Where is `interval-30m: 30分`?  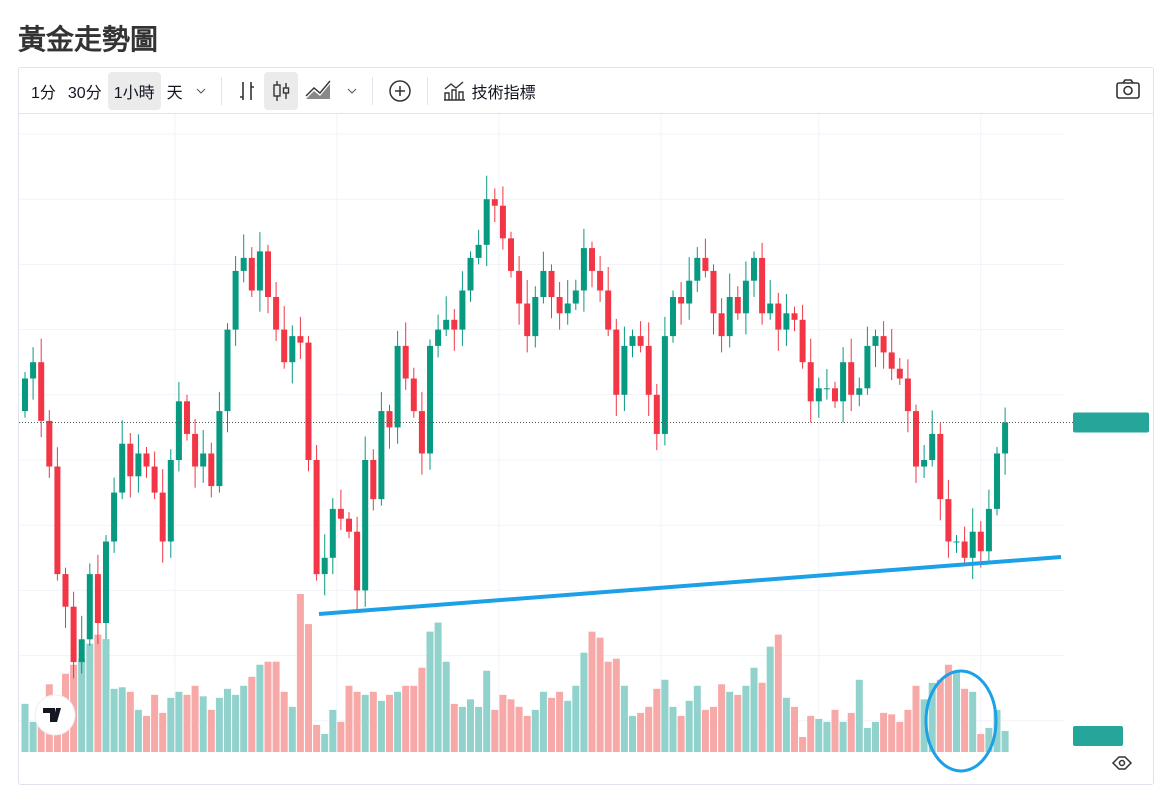 interval-30m: 30分 is located at coordinates (84, 93).